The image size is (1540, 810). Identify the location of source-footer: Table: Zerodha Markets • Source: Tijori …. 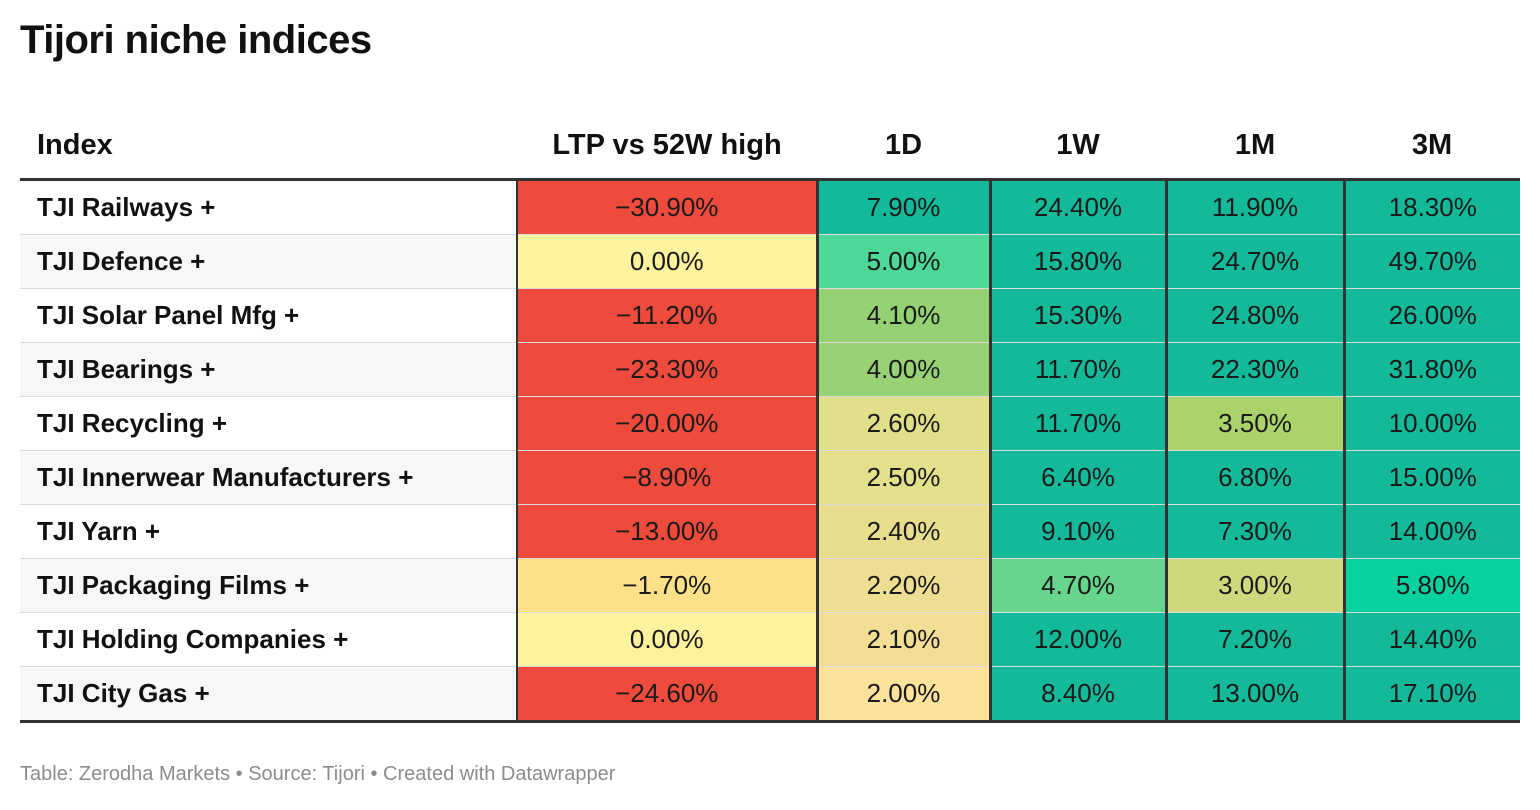
(318, 774).